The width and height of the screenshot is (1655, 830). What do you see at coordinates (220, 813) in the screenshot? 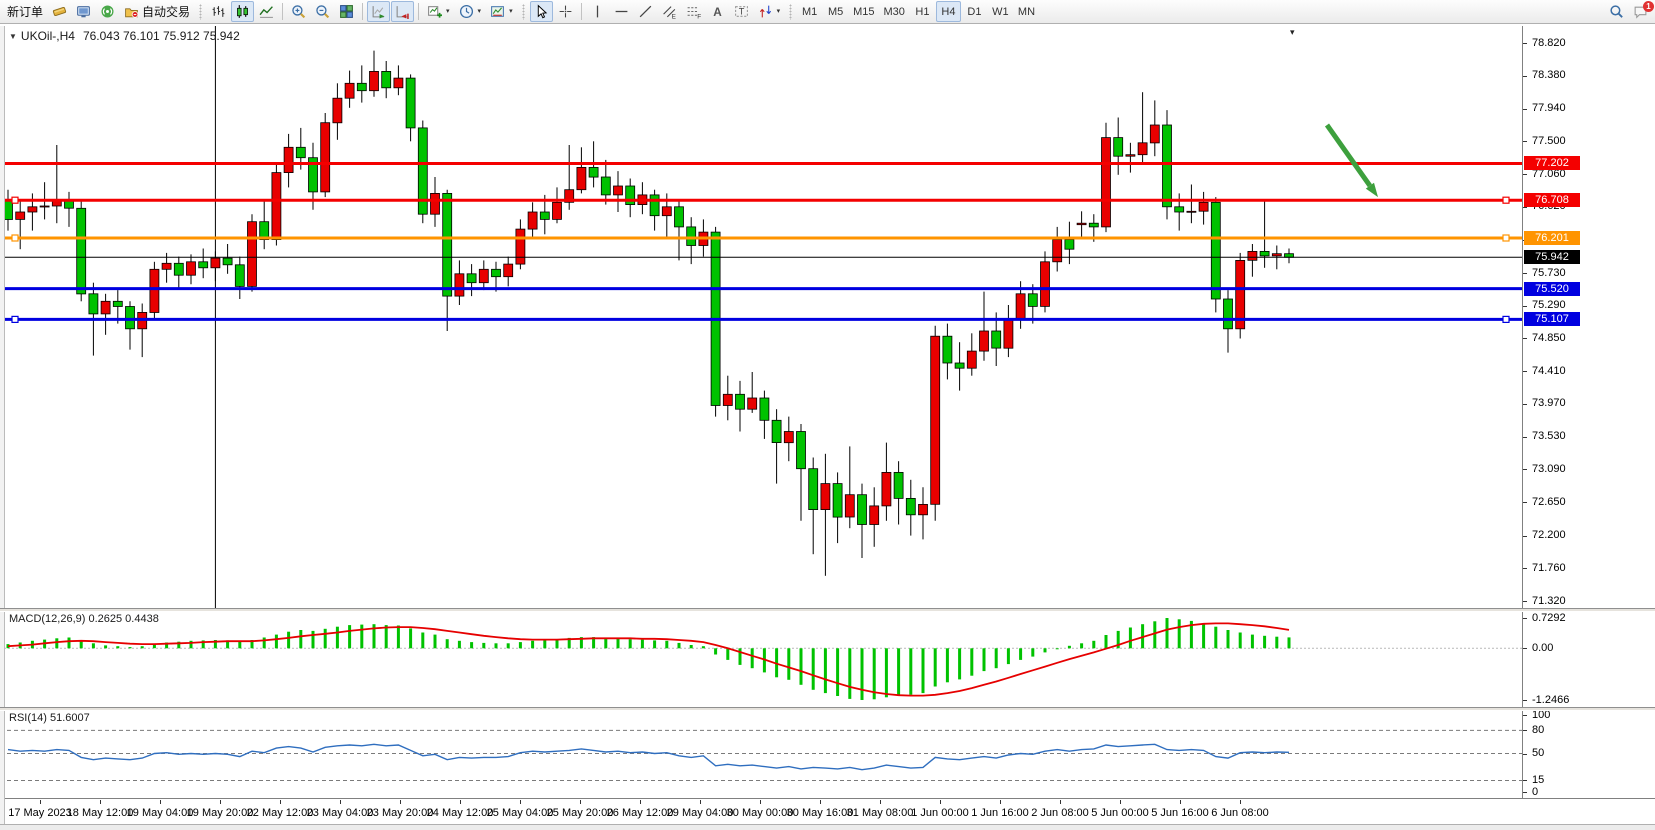
I see `time-tick-label: 19 May 20:00` at bounding box center [220, 813].